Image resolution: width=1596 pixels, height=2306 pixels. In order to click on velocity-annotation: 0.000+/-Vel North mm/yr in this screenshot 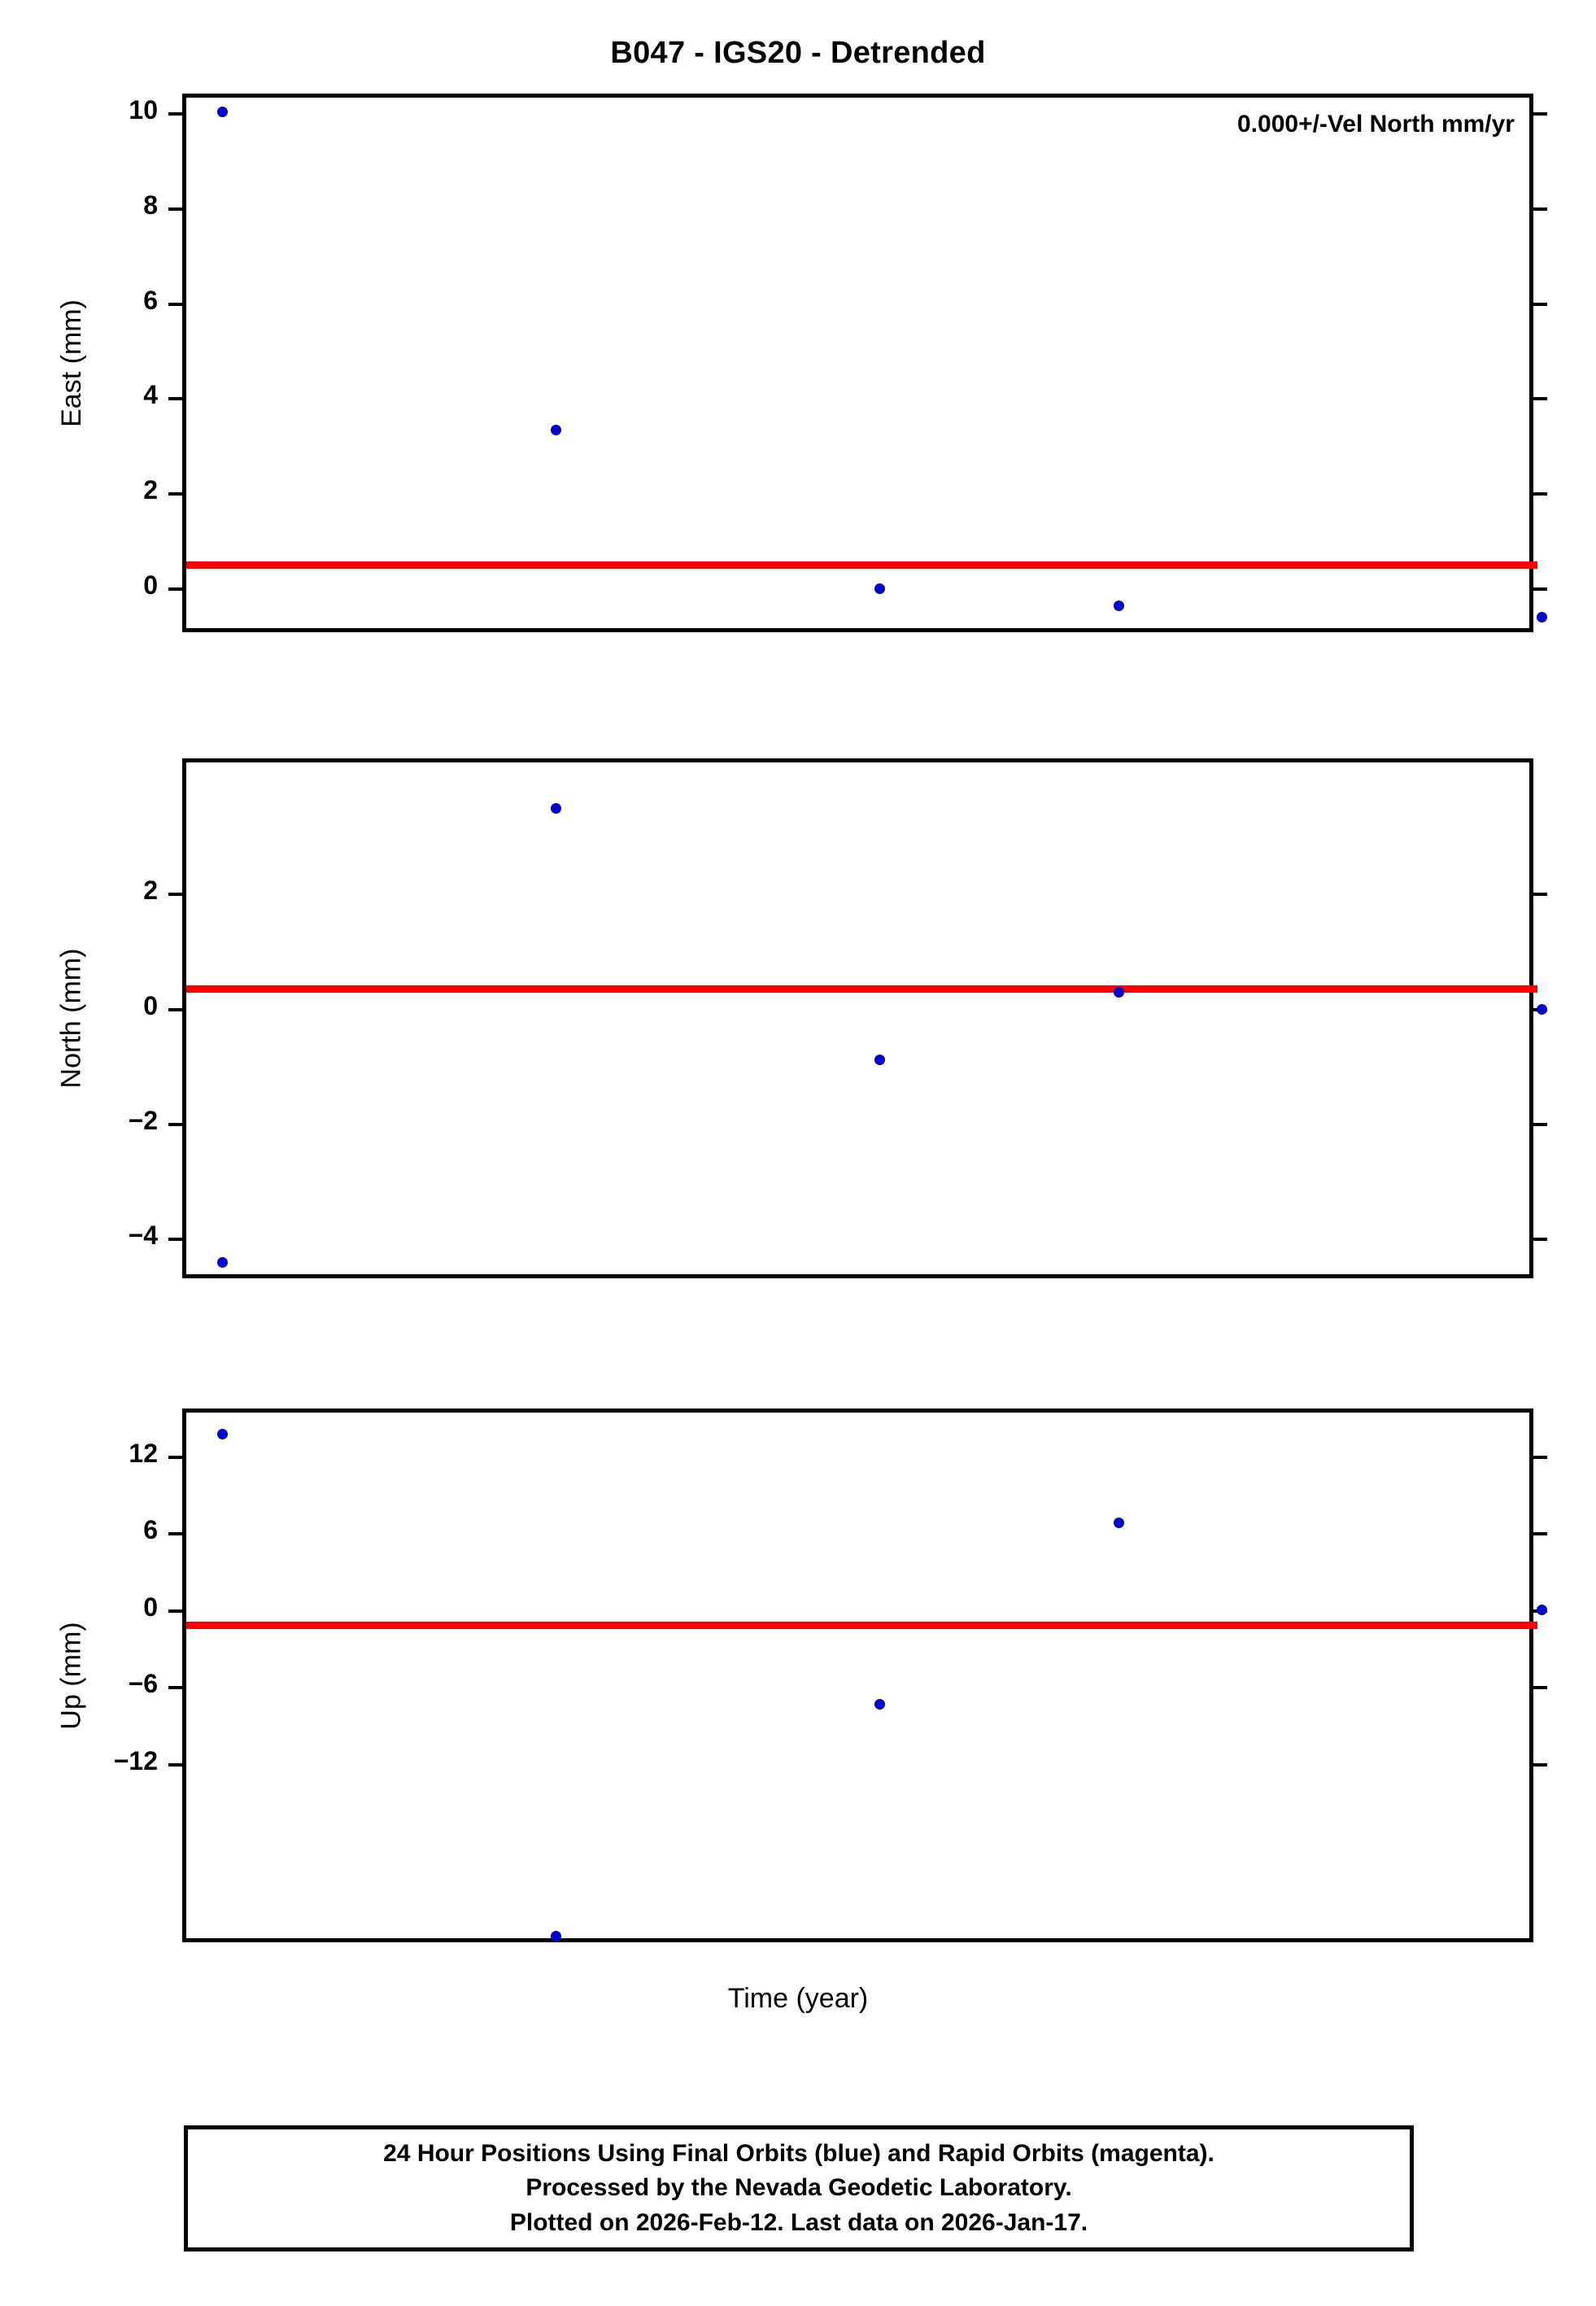, I will do `click(1376, 124)`.